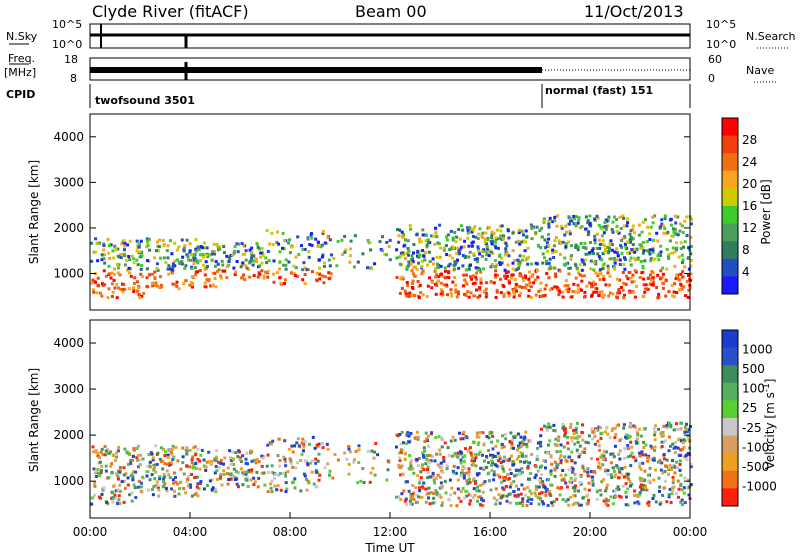 The width and height of the screenshot is (800, 554). Describe the element at coordinates (68, 435) in the screenshot. I see `ytick-label: 2000` at that location.